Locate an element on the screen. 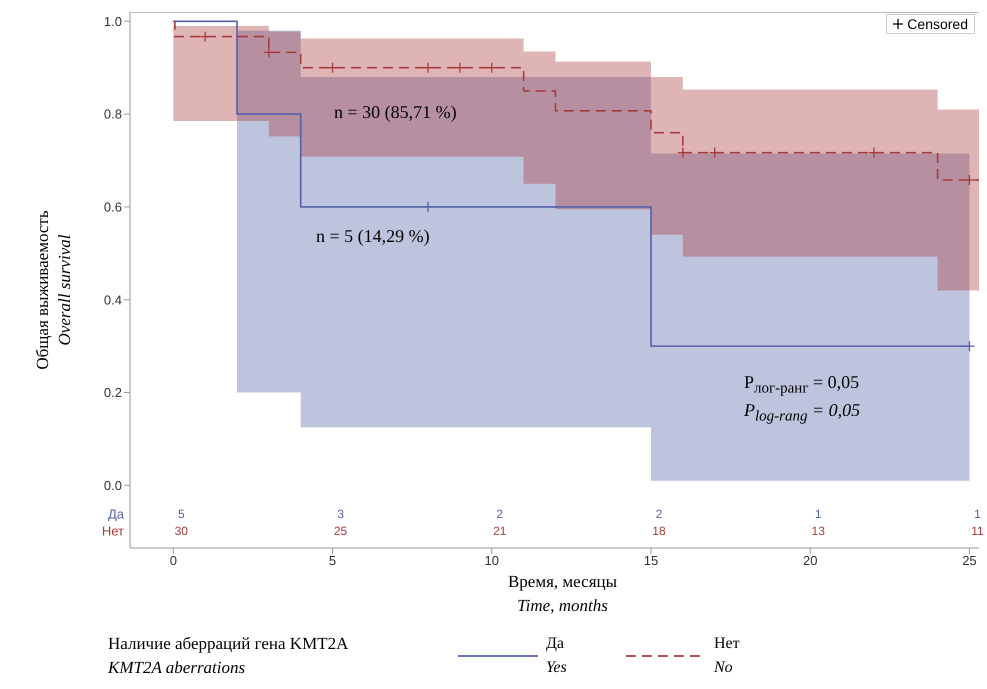 The width and height of the screenshot is (987, 689). annotation: n = 5 (14,29 %) is located at coordinates (373, 236).